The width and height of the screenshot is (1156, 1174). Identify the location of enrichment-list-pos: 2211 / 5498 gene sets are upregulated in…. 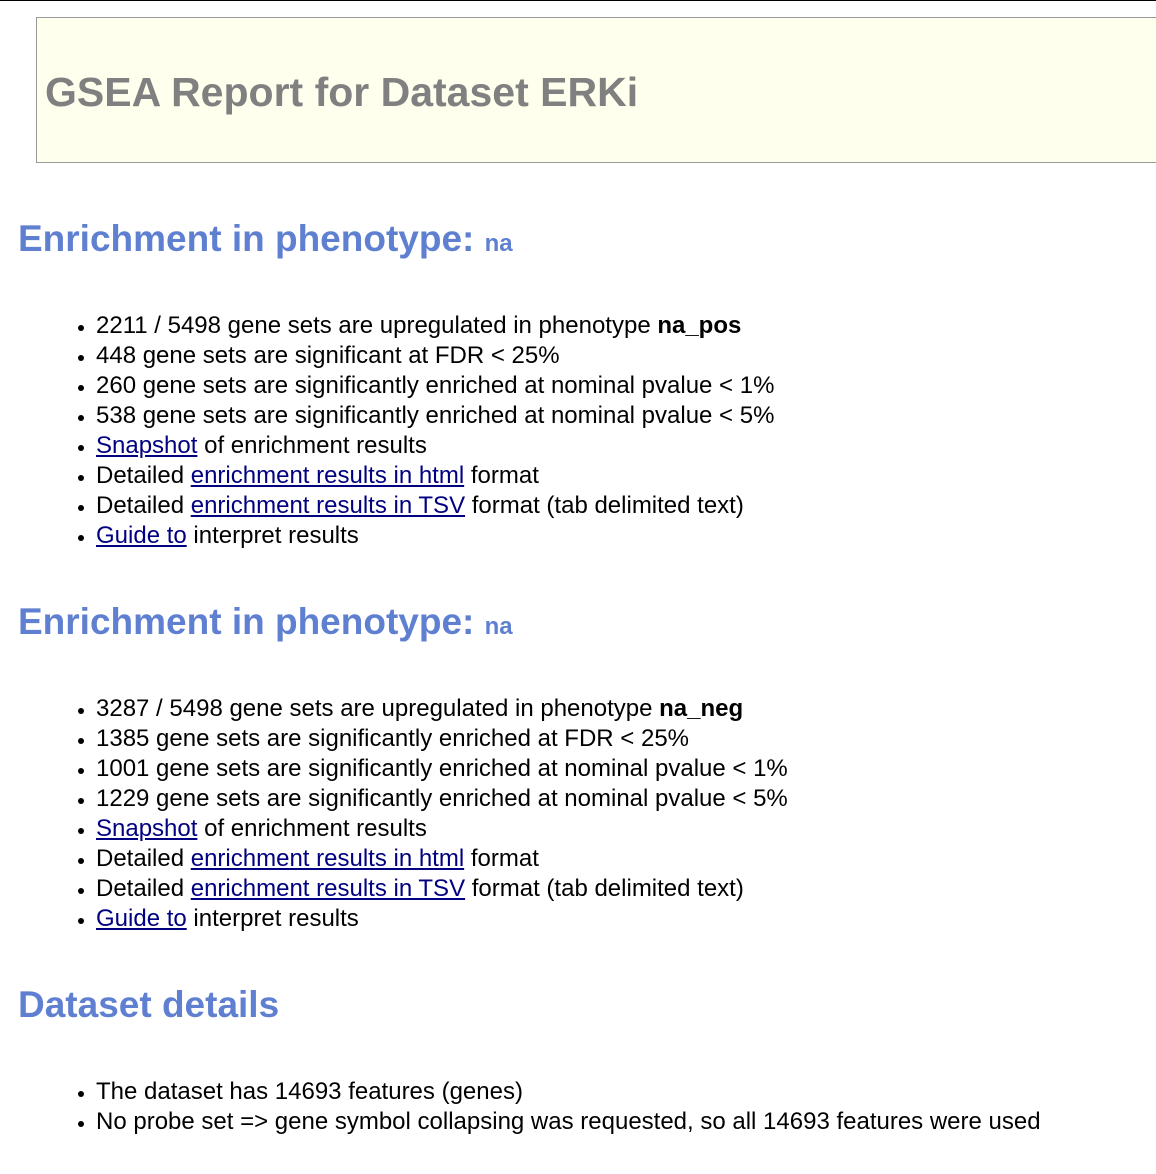
(387, 431).